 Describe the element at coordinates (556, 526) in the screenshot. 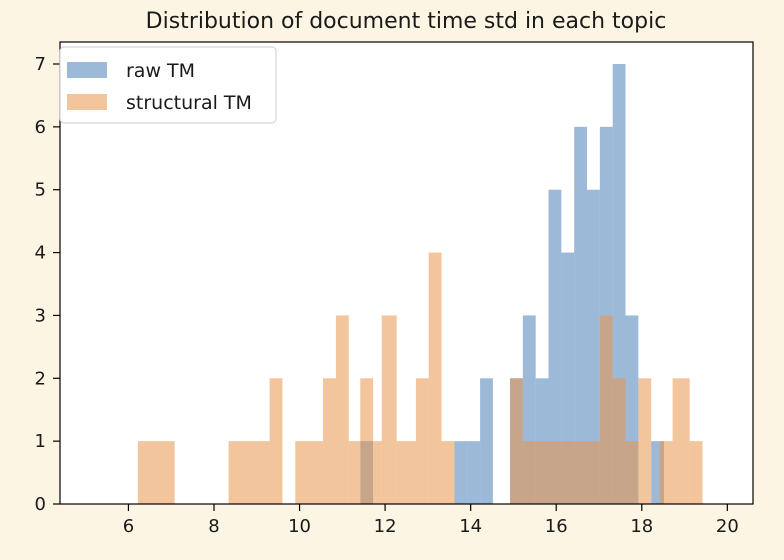

I see `x-tick-label: 16` at that location.